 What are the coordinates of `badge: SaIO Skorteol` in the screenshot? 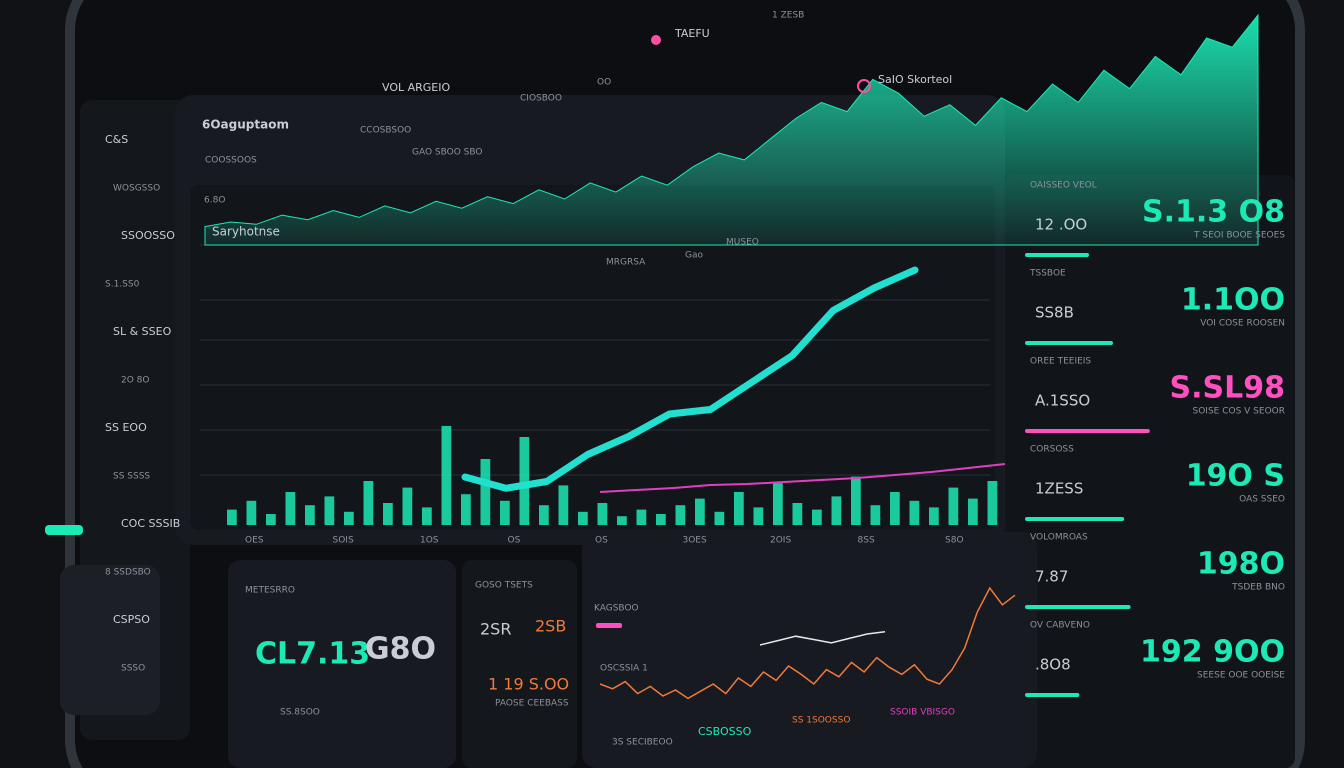 It's located at (915, 79).